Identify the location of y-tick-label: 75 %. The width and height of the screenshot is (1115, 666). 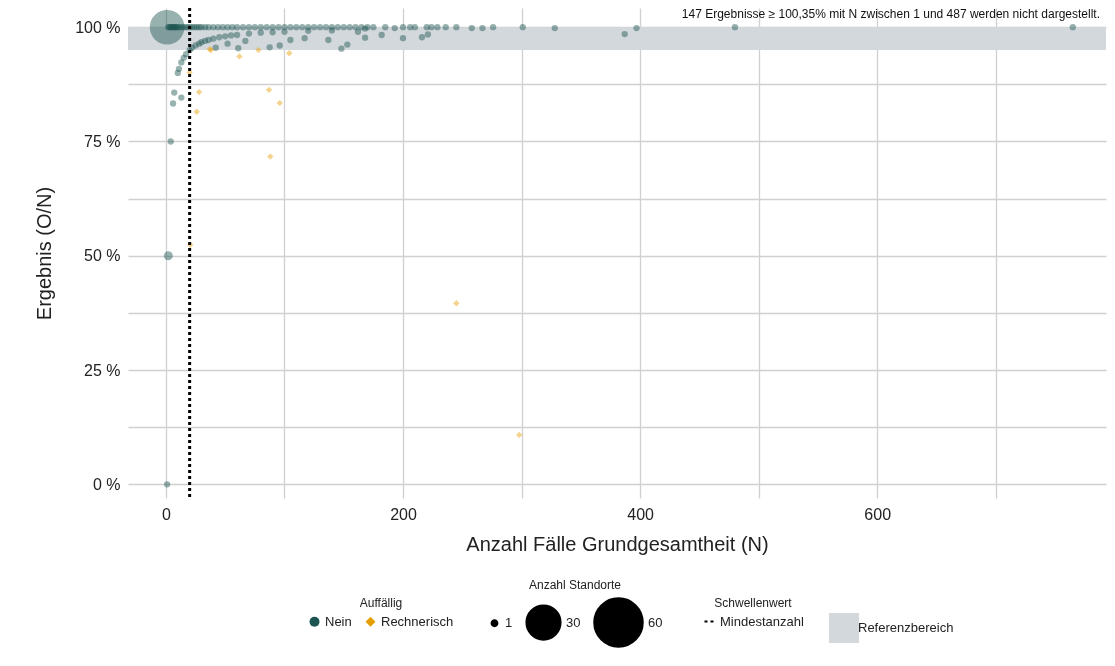
(102, 141).